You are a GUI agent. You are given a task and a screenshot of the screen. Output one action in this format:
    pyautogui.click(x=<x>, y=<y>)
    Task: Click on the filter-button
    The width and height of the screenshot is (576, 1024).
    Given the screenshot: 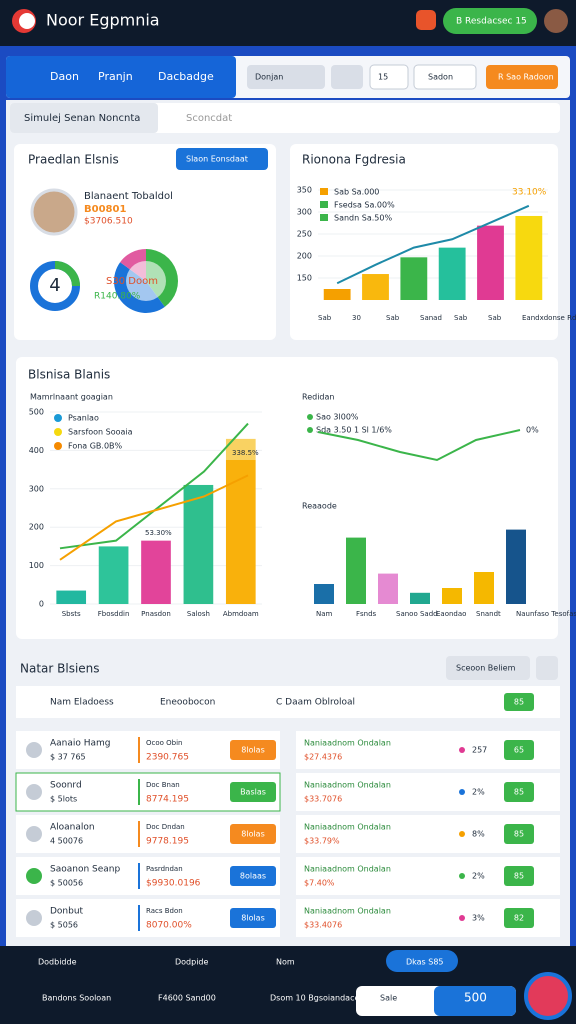 What is the action you would take?
    pyautogui.click(x=445, y=77)
    